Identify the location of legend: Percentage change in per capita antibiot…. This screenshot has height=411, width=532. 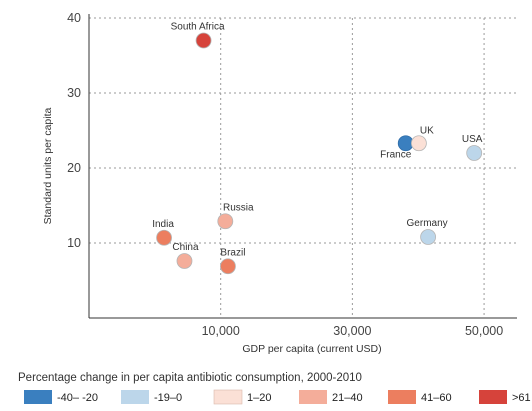
(274, 388).